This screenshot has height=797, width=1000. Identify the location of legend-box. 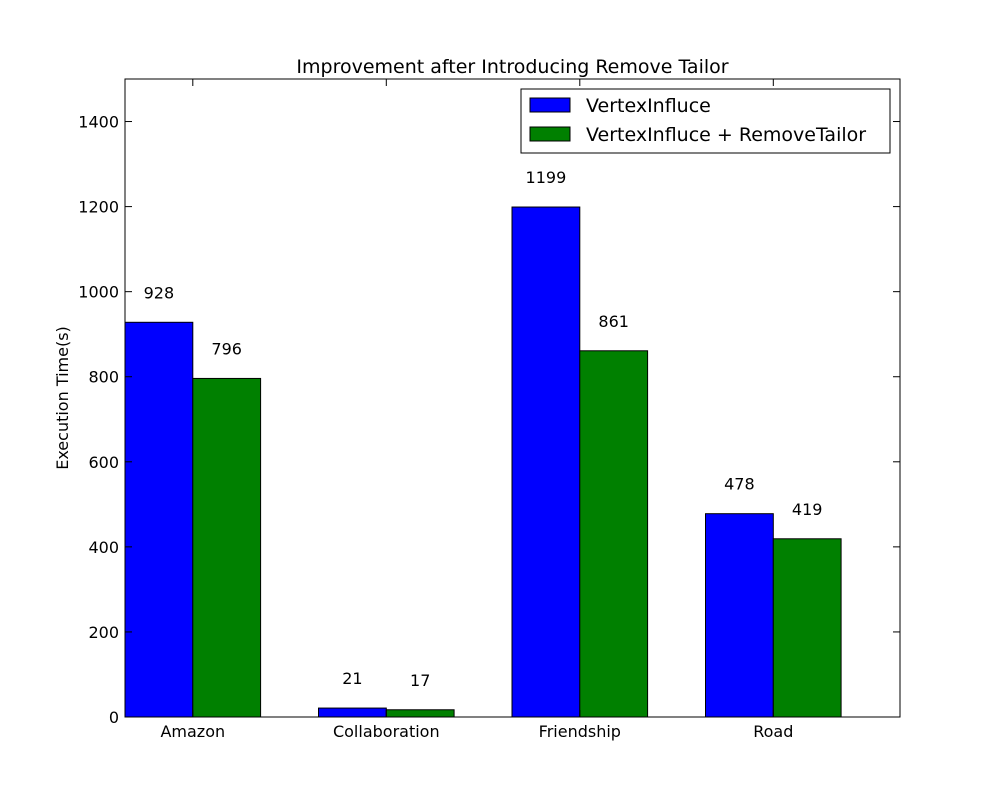
(705, 121).